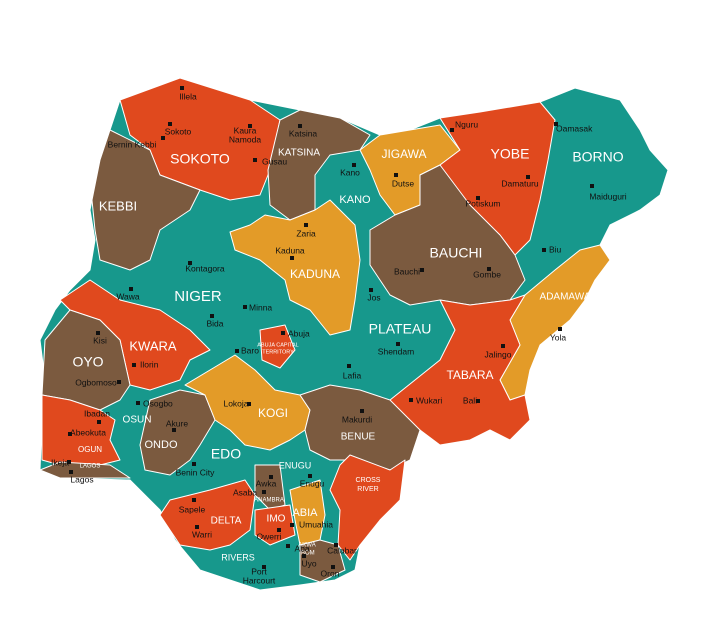  I want to click on city-label: Owerri, so click(268, 536).